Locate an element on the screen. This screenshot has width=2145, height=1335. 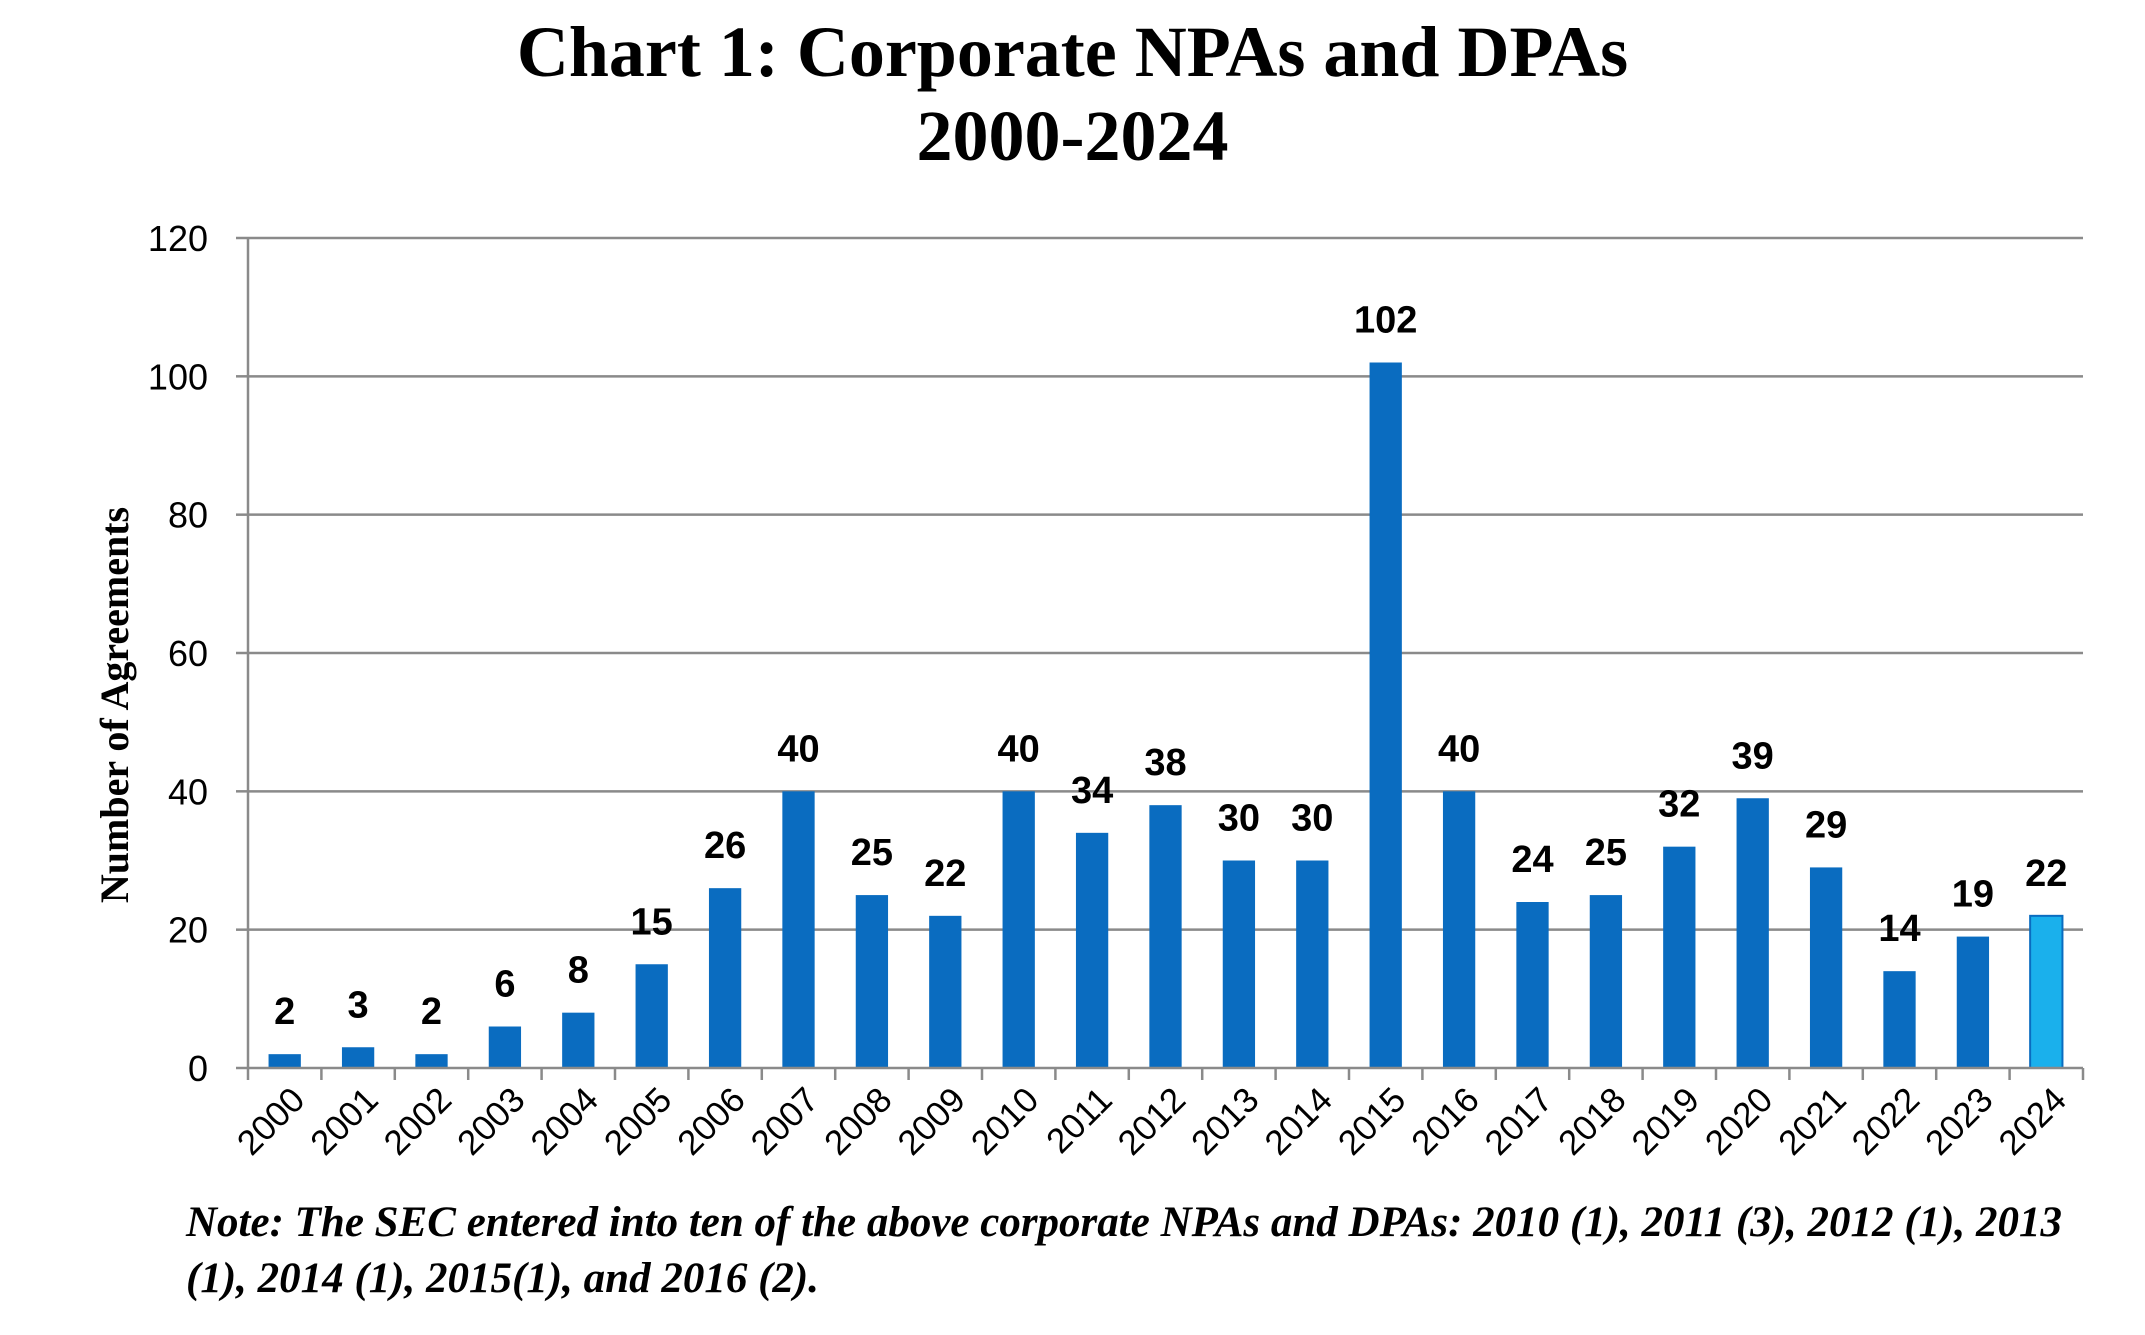
x-tick-label-2018: 2018 is located at coordinates (1592, 1121).